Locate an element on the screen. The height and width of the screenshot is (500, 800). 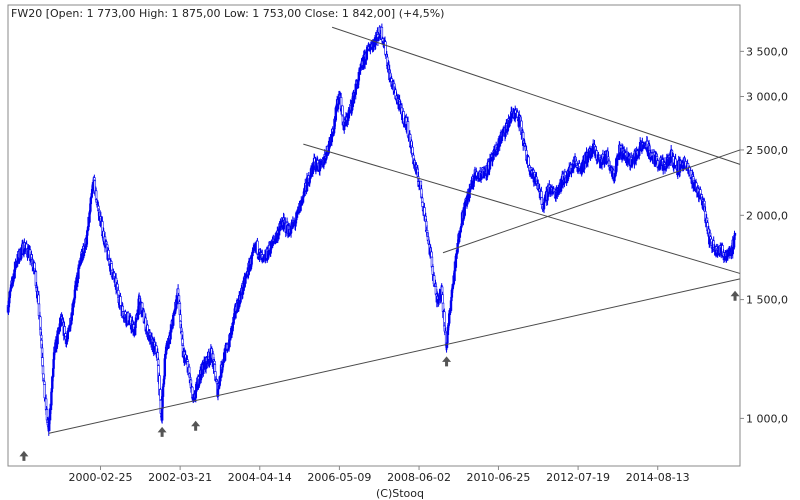
x-tick-label: 2000-02-25 is located at coordinates (101, 477).